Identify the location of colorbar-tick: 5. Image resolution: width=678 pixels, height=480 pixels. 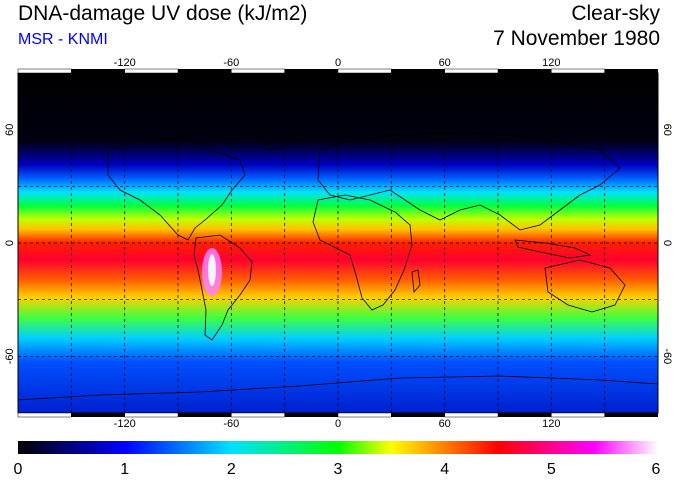
(551, 469).